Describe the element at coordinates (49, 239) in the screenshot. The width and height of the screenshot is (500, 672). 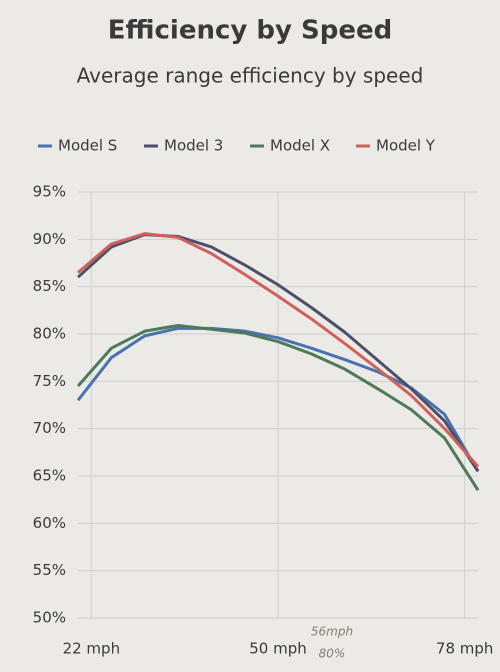
I see `y-tick-label: 90%` at that location.